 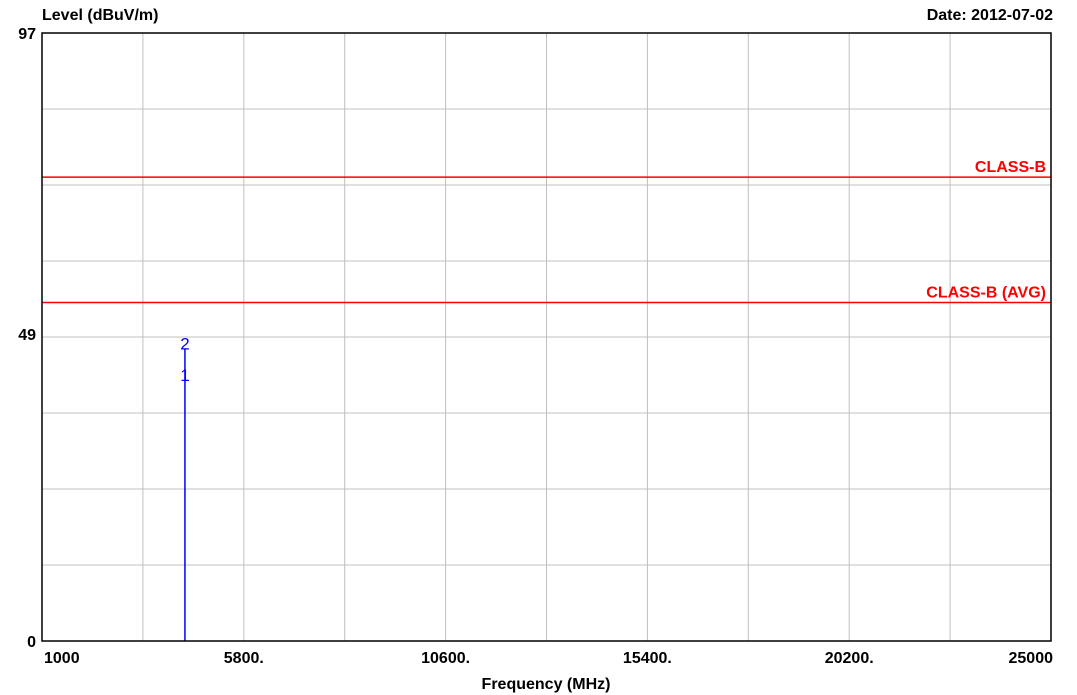 What do you see at coordinates (990, 15) in the screenshot?
I see `date-label: Date: 2012-07-02` at bounding box center [990, 15].